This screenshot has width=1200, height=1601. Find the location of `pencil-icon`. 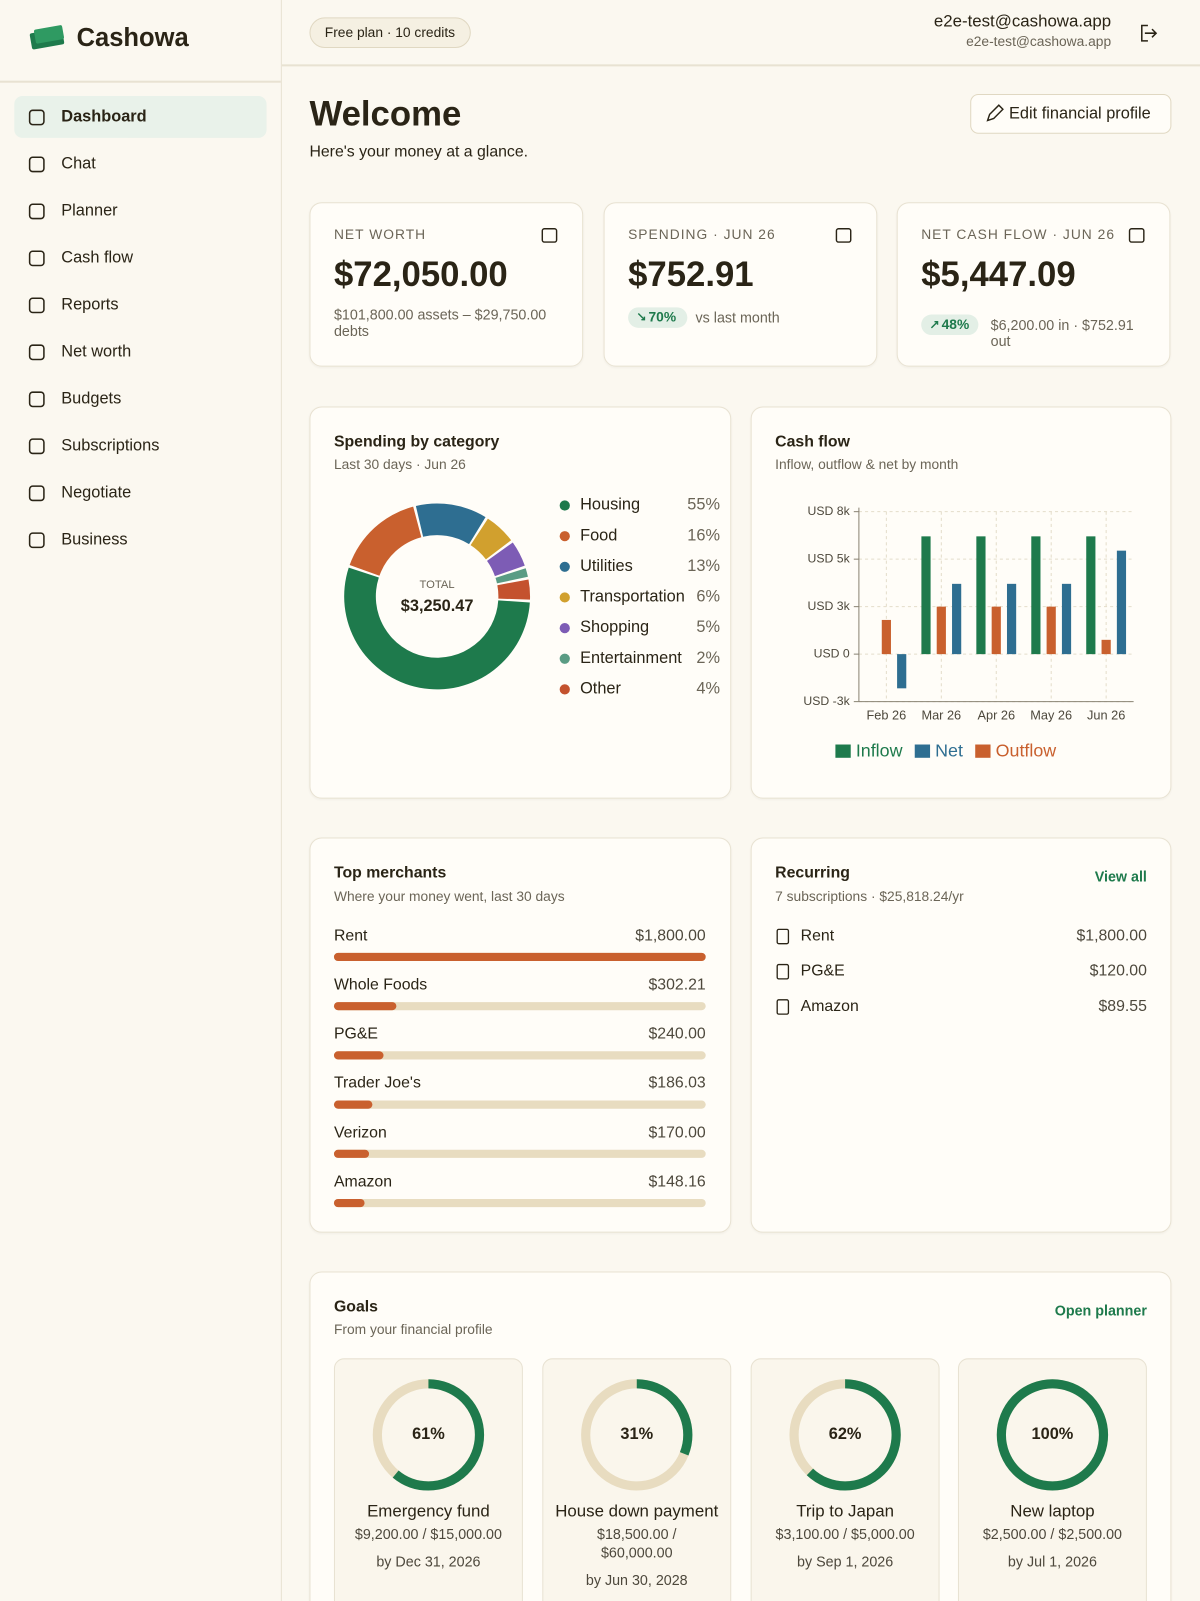

pencil-icon is located at coordinates (995, 113).